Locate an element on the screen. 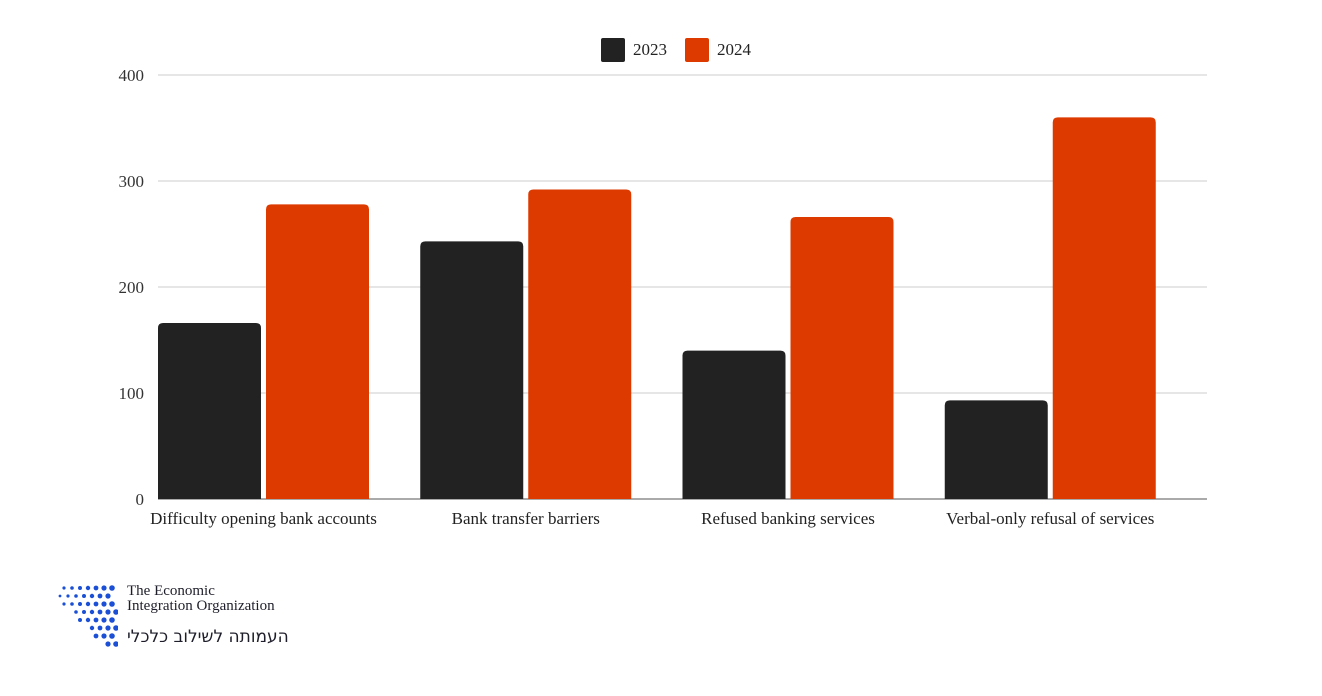 The width and height of the screenshot is (1322, 696). legend-item-2024: 2024 is located at coordinates (718, 50).